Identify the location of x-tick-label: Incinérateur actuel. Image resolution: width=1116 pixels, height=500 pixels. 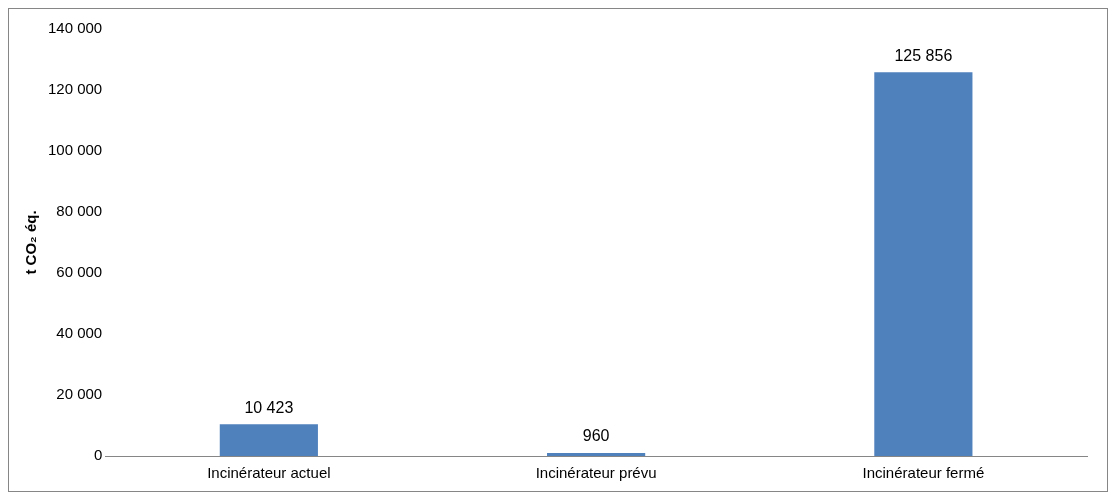
(269, 473).